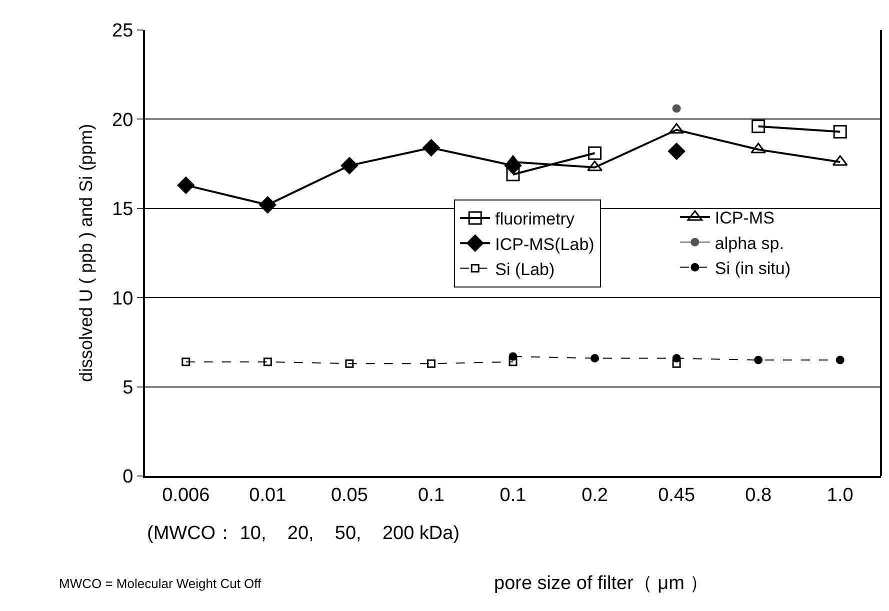  What do you see at coordinates (128, 387) in the screenshot?
I see `y-tick-label: 5` at bounding box center [128, 387].